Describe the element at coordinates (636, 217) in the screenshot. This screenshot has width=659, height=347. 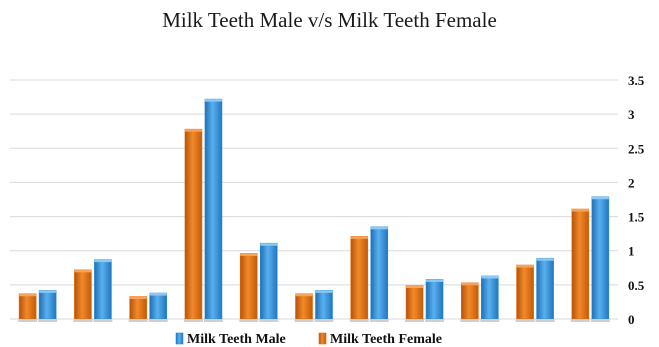
I see `y-tick-label: 1.5` at that location.